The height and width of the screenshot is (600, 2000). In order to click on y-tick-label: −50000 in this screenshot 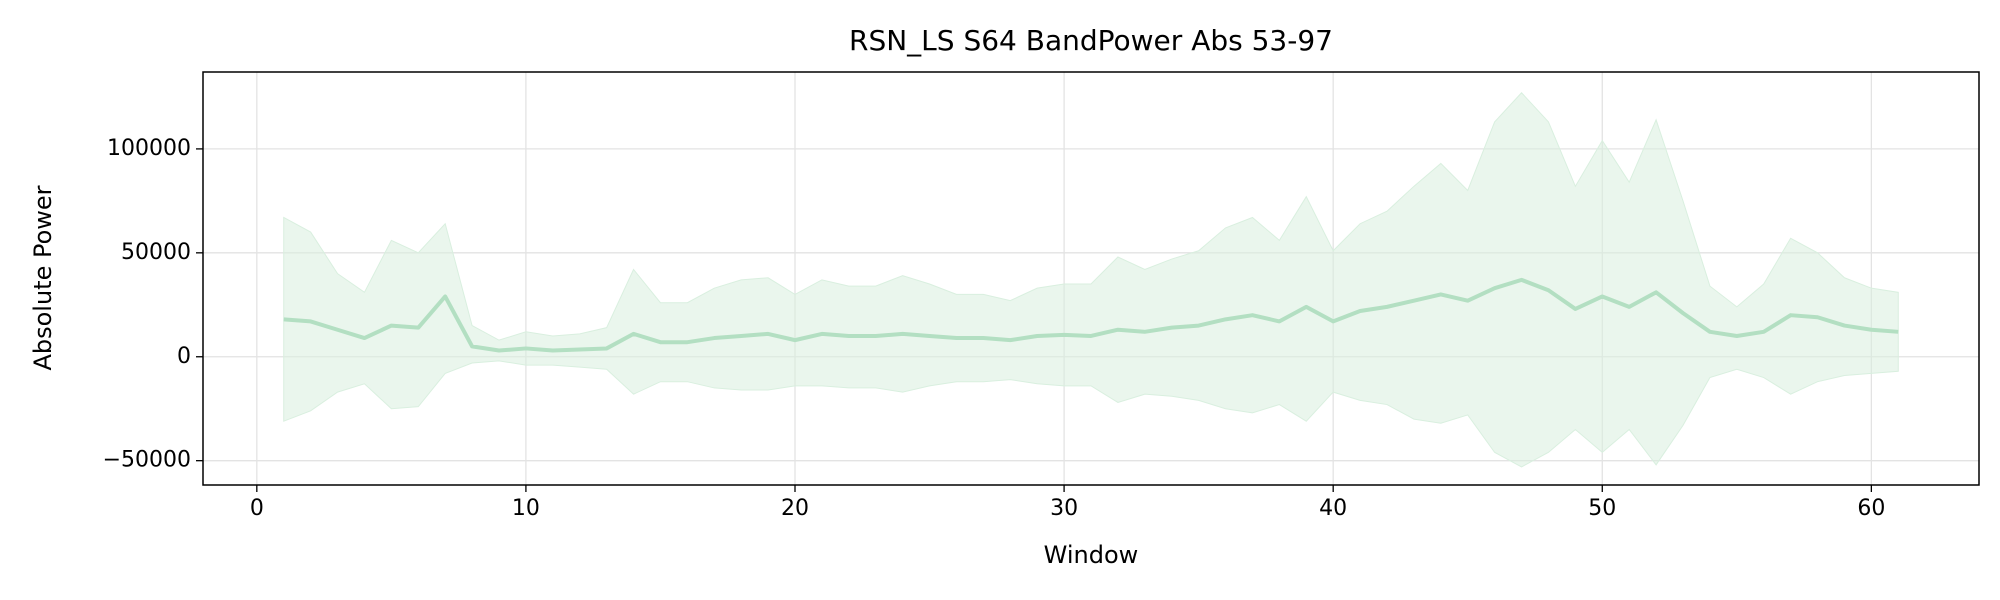, I will do `click(147, 460)`.